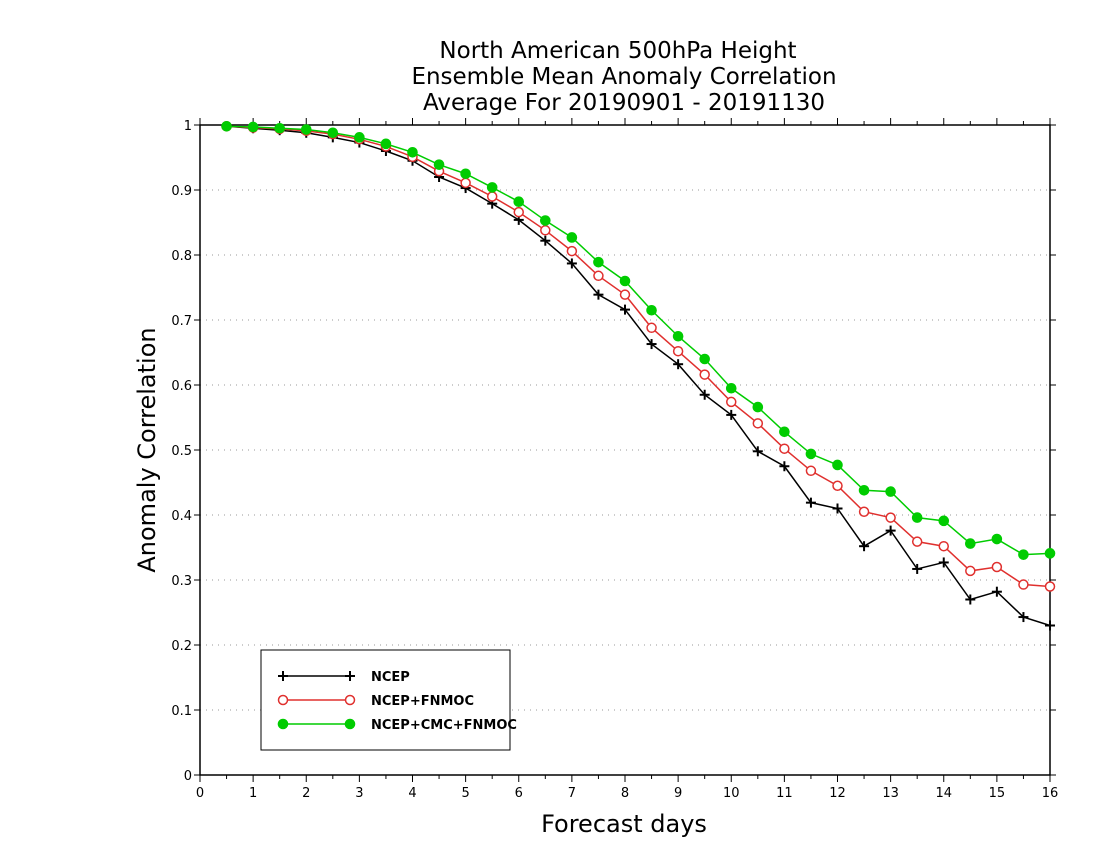 The image size is (1100, 850). Describe the element at coordinates (306, 793) in the screenshot. I see `x-tick-label: 2` at that location.